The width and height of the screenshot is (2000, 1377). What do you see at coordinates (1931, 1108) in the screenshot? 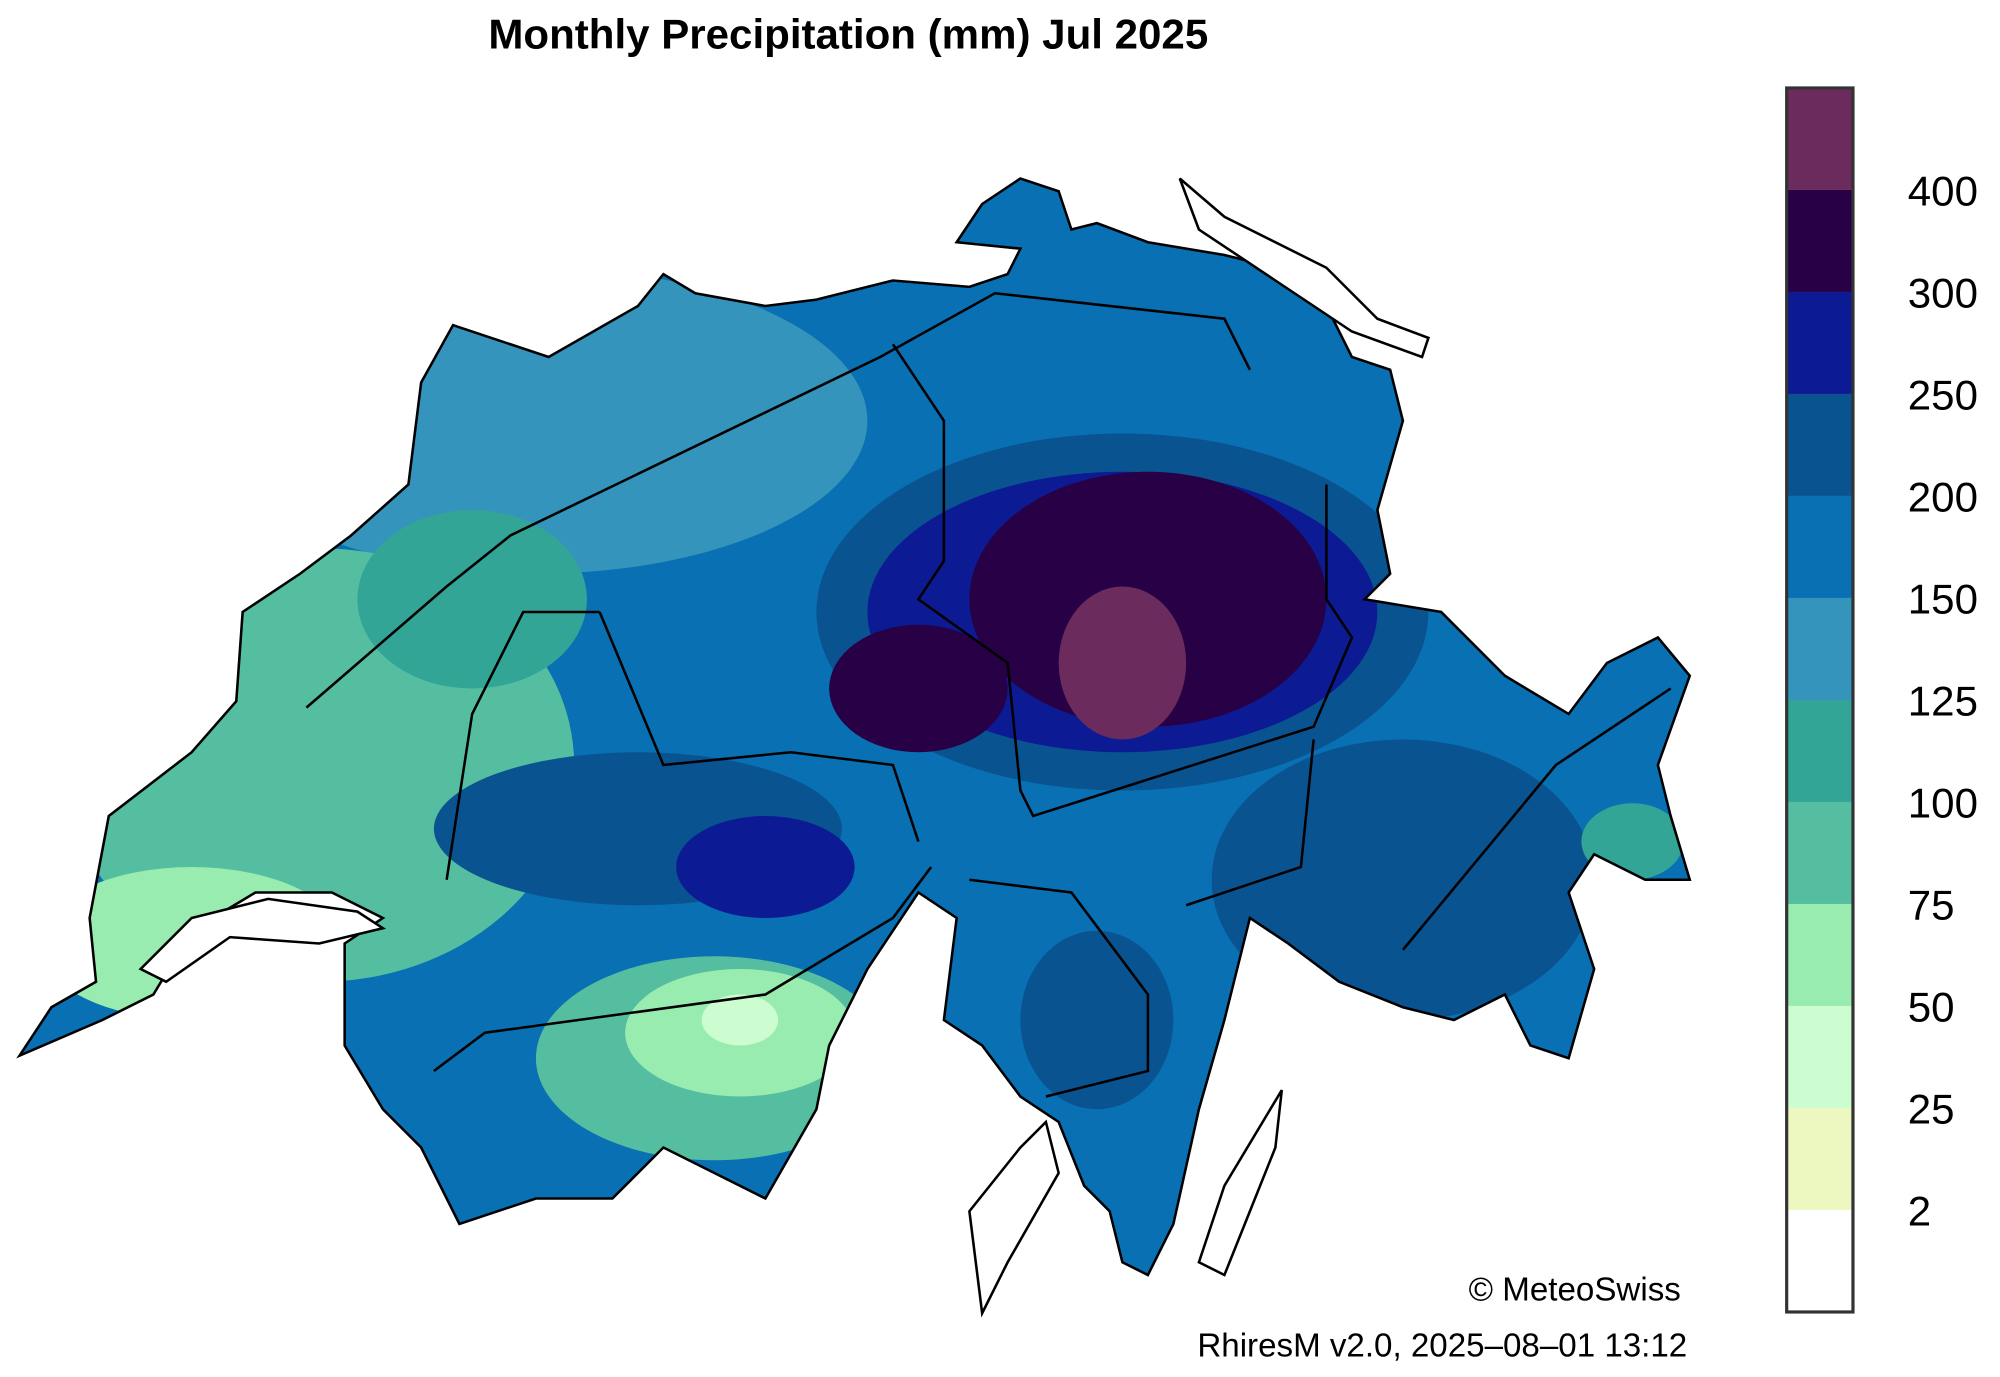
I see `colorbar-tick-label: 25` at bounding box center [1931, 1108].